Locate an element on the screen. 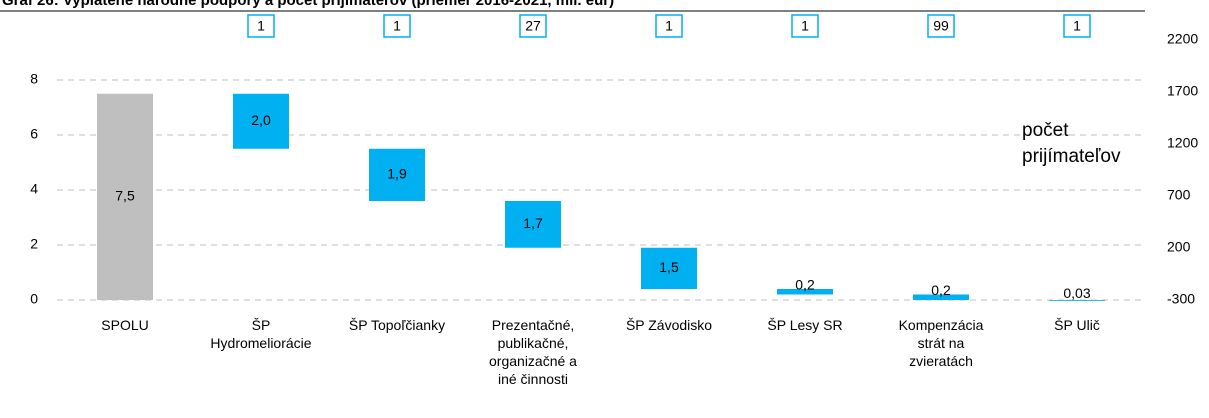 The height and width of the screenshot is (418, 1209). y2-tick-label: -300 is located at coordinates (1181, 299).